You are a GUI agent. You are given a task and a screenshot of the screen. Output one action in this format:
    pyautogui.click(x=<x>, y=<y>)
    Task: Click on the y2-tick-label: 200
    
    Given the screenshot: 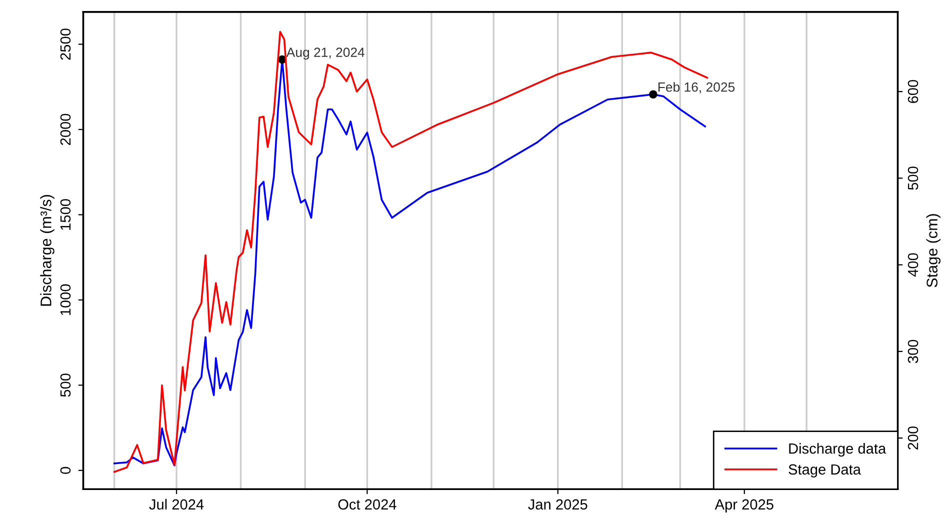 What is the action you would take?
    pyautogui.click(x=913, y=438)
    